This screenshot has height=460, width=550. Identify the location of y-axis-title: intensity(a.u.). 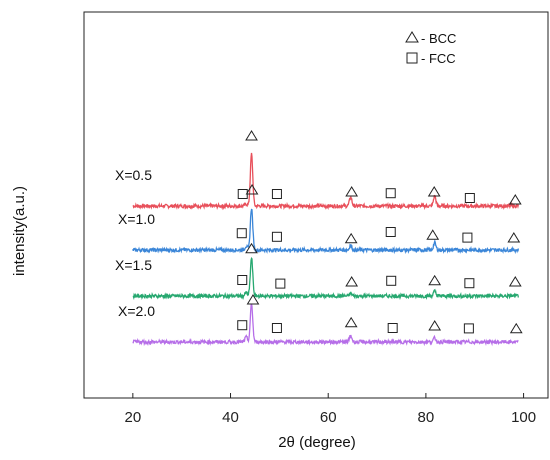
(19, 231).